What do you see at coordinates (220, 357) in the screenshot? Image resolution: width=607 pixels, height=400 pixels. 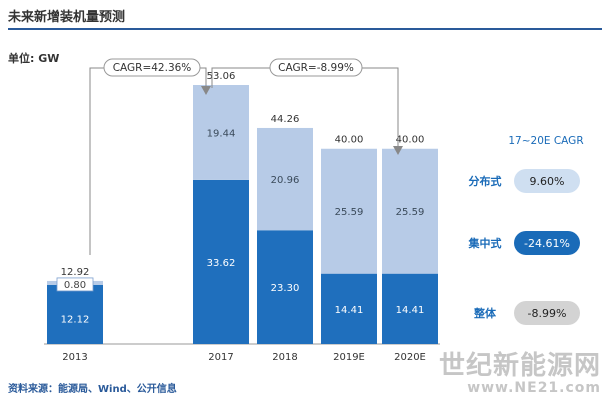 I see `x-tick-2017: 2017` at bounding box center [220, 357].